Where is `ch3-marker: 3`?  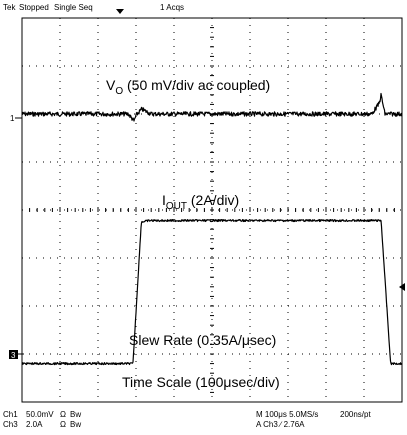
ch3-marker: 3 is located at coordinates (13, 355).